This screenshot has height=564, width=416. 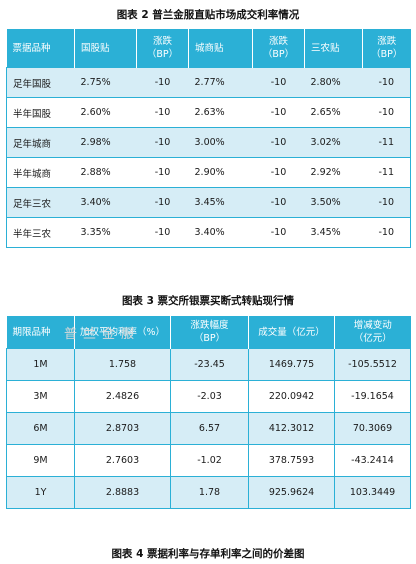 I want to click on volume-cell: 378.7593, so click(x=291, y=460).